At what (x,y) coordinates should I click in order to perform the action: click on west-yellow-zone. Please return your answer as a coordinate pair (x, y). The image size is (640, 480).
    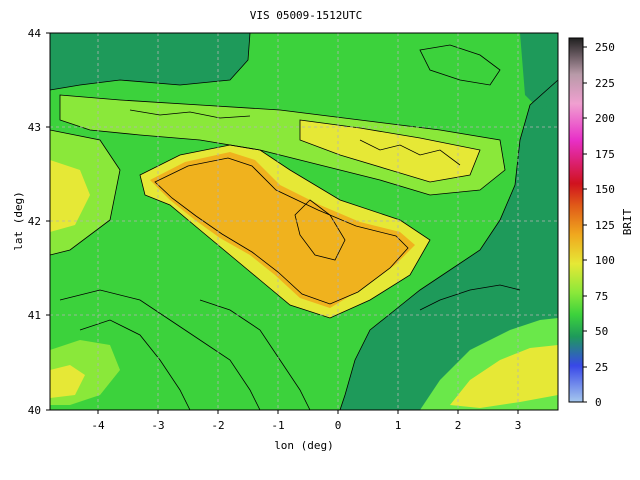
    Looking at the image, I should click on (70, 196).